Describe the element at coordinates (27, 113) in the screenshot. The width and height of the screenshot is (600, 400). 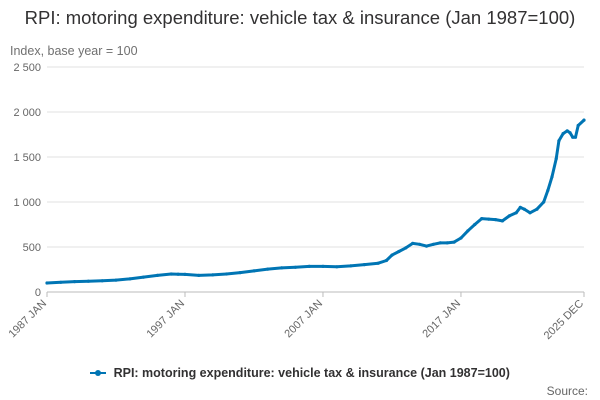
I see `y-tick-label: 2 000` at that location.